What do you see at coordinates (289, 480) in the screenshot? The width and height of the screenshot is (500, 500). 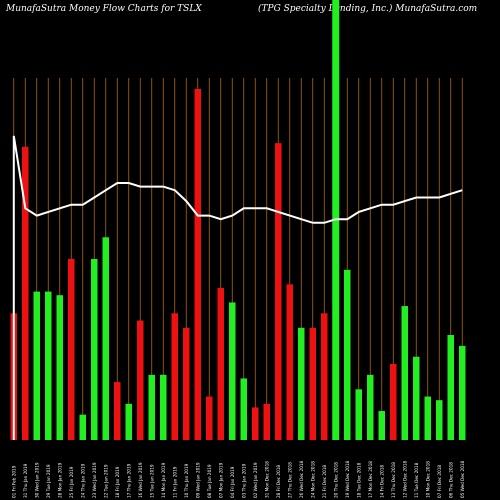 I see `x-tick-label: 27 Thu Dec 2018` at bounding box center [289, 480].